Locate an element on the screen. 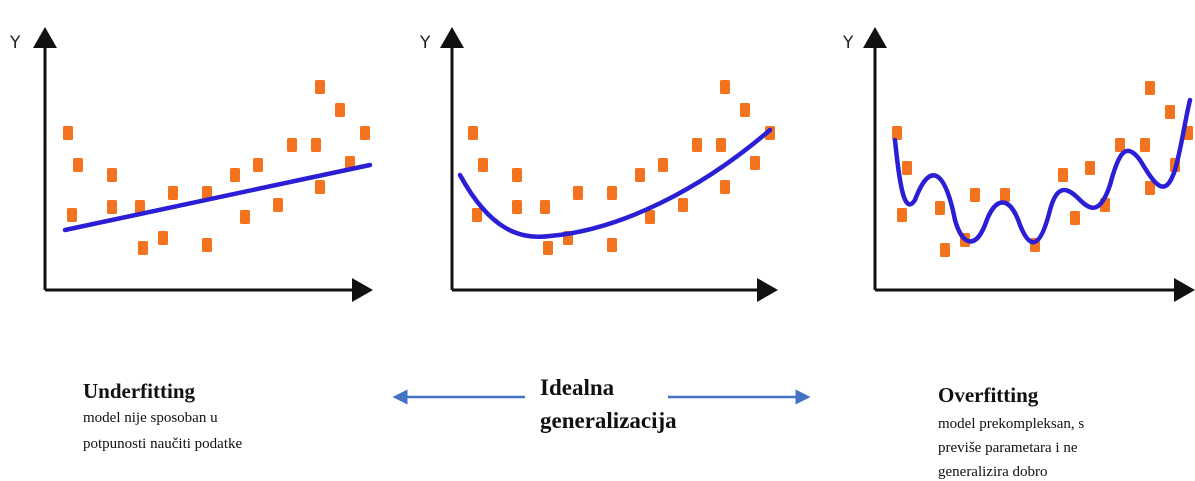 This screenshot has width=1195, height=481. title: generalizacija is located at coordinates (608, 420).